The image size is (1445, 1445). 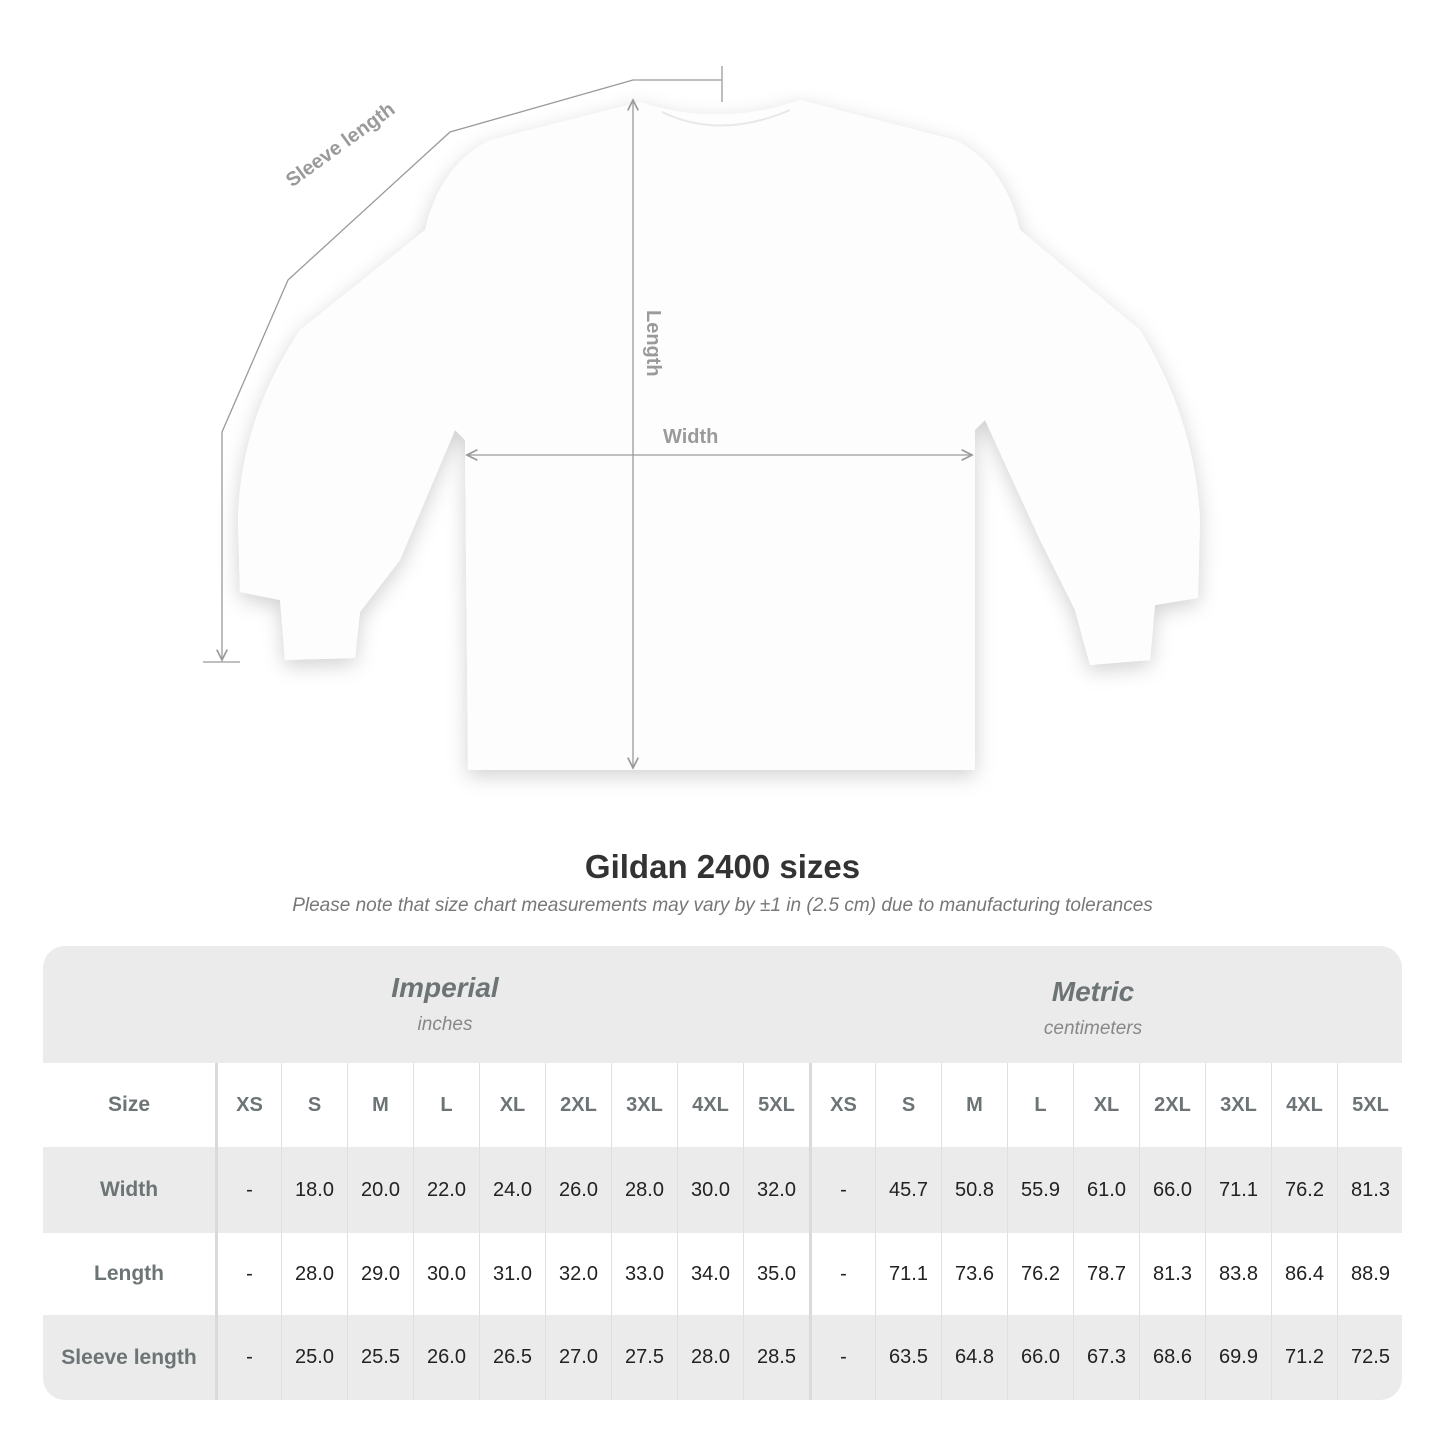 What do you see at coordinates (1369, 1274) in the screenshot?
I see `metric-value-cell: 88.9` at bounding box center [1369, 1274].